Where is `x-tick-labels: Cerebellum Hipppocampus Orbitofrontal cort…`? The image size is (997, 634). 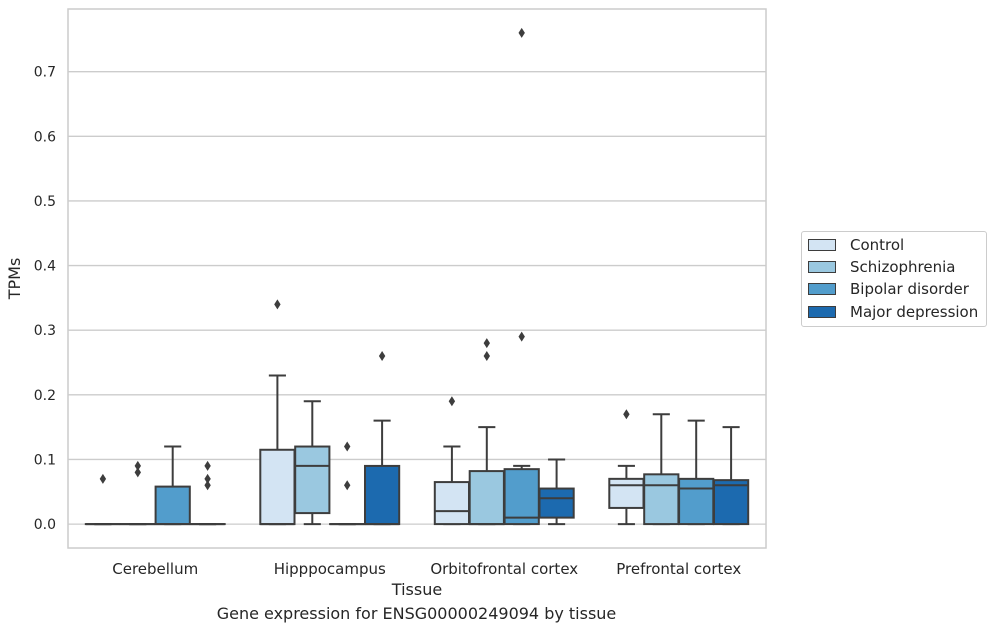
x-tick-labels: Cerebellum Hipppocampus Orbitofrontal cort… is located at coordinates (426, 569).